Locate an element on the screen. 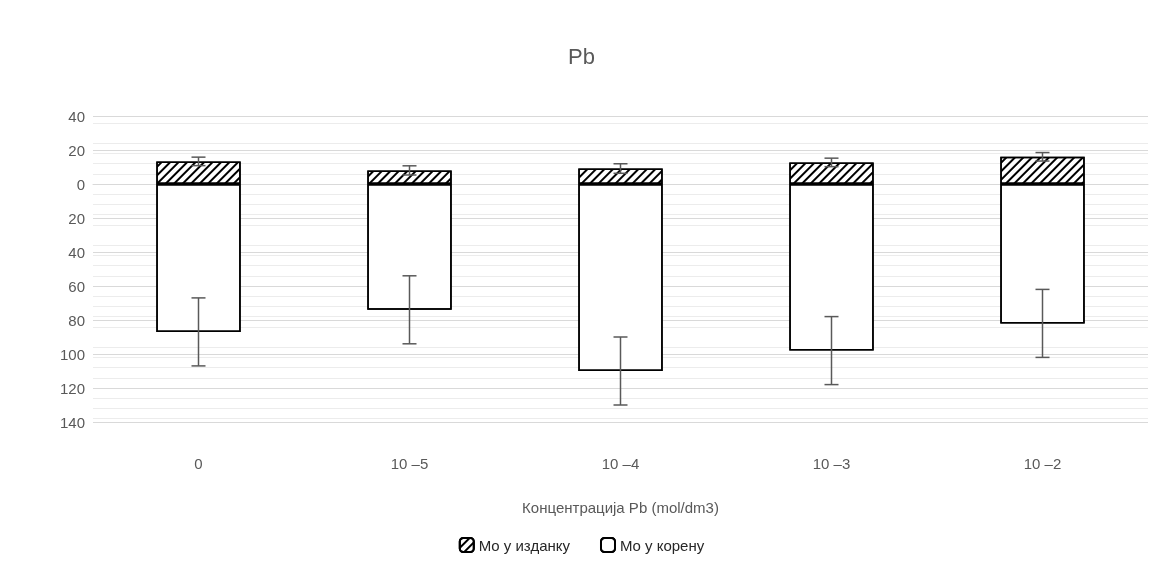 The height and width of the screenshot is (580, 1163). legend-label: Mo у корену is located at coordinates (662, 545).